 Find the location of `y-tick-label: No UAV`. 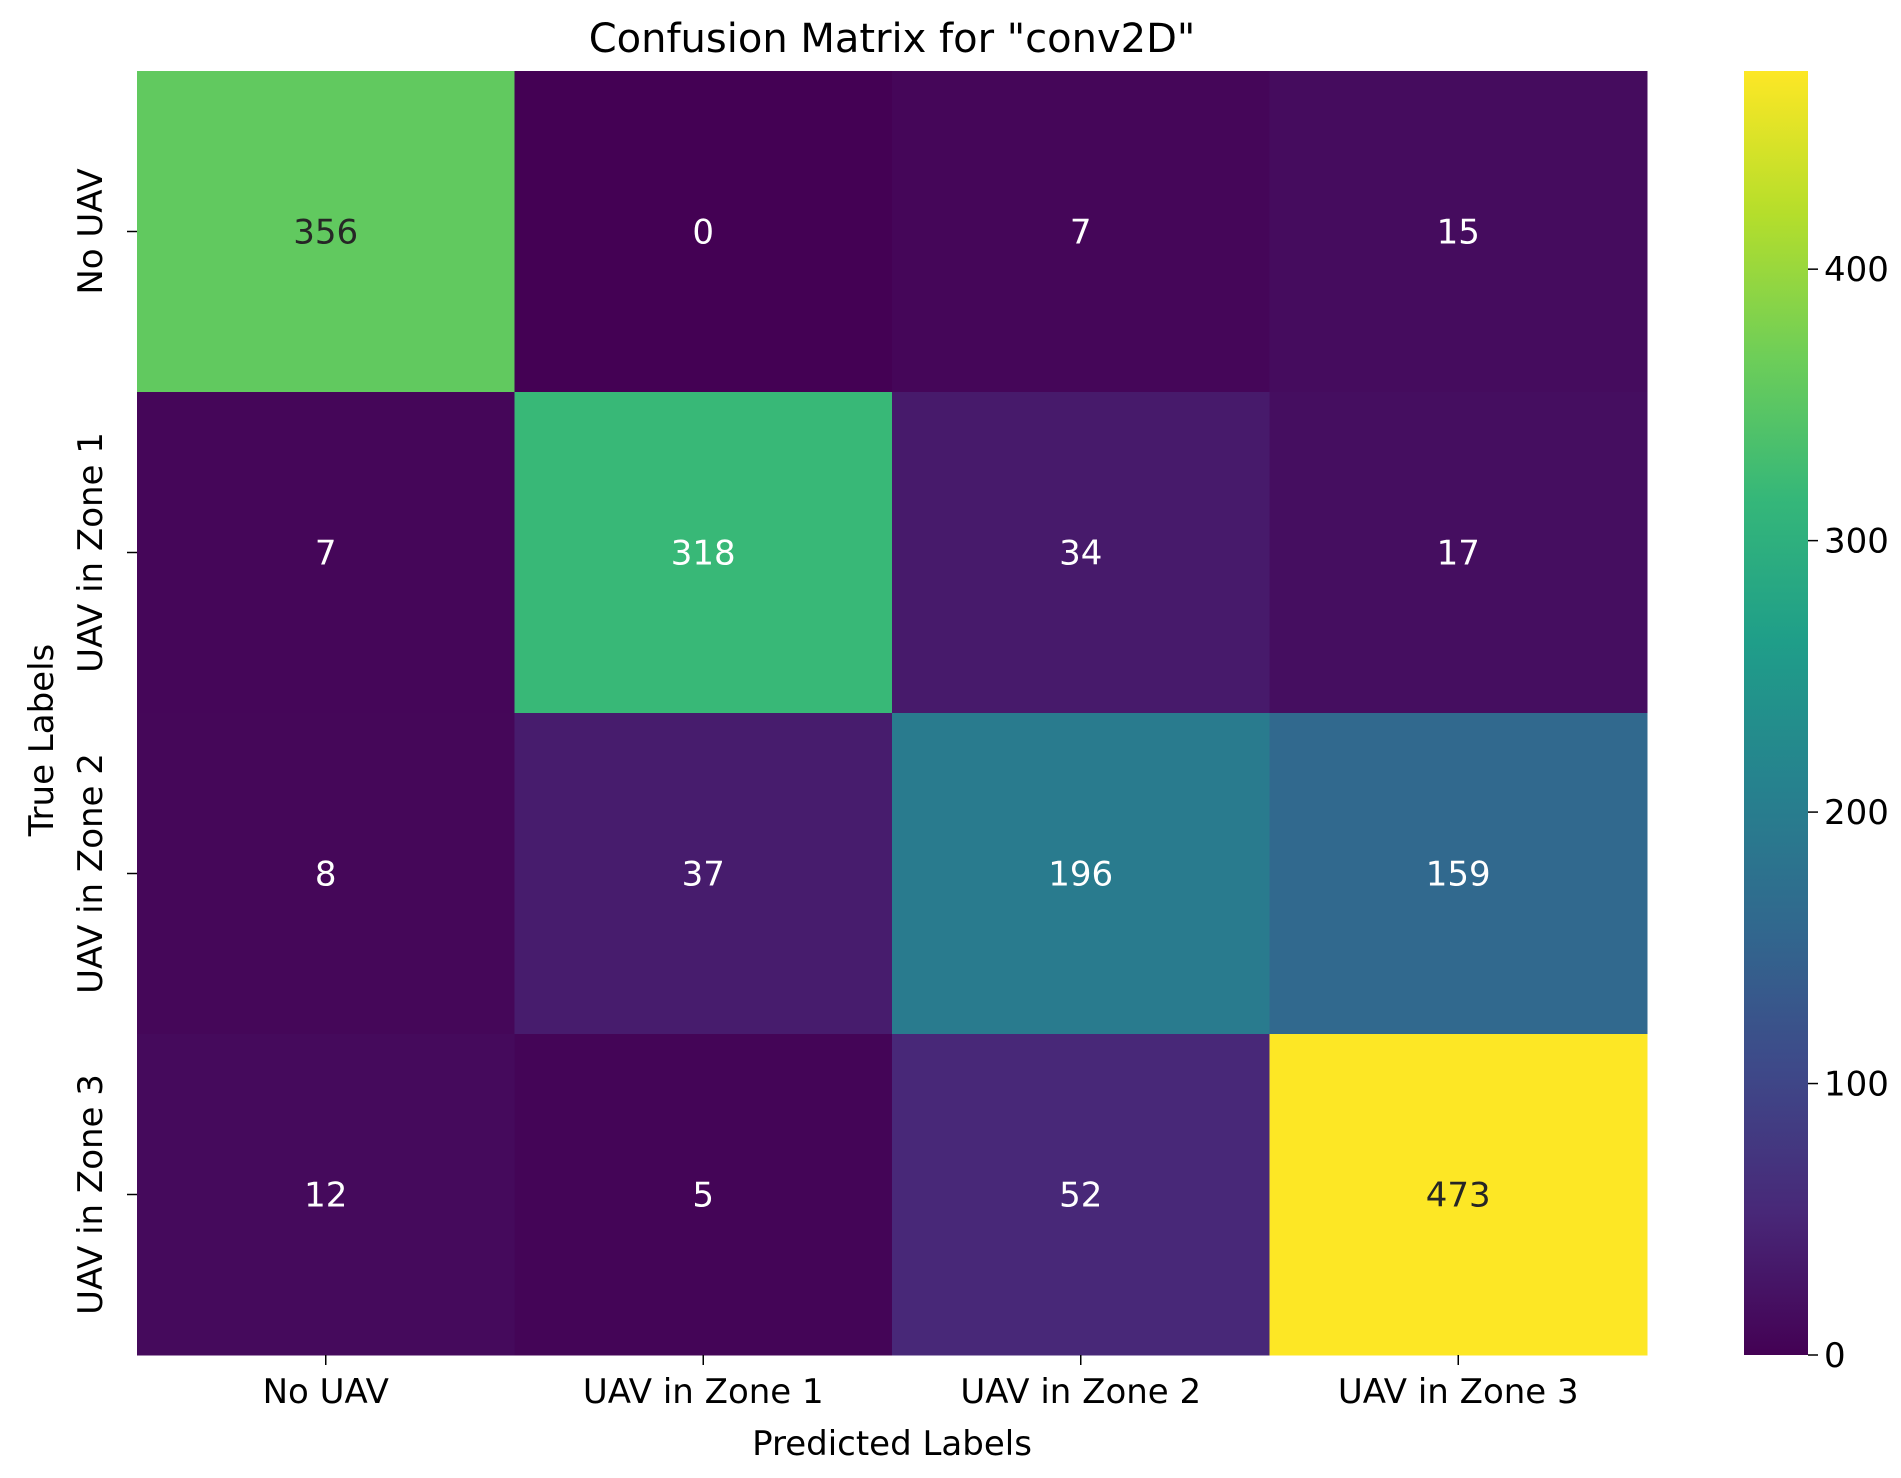

y-tick-label: No UAV is located at coordinates (91, 231).